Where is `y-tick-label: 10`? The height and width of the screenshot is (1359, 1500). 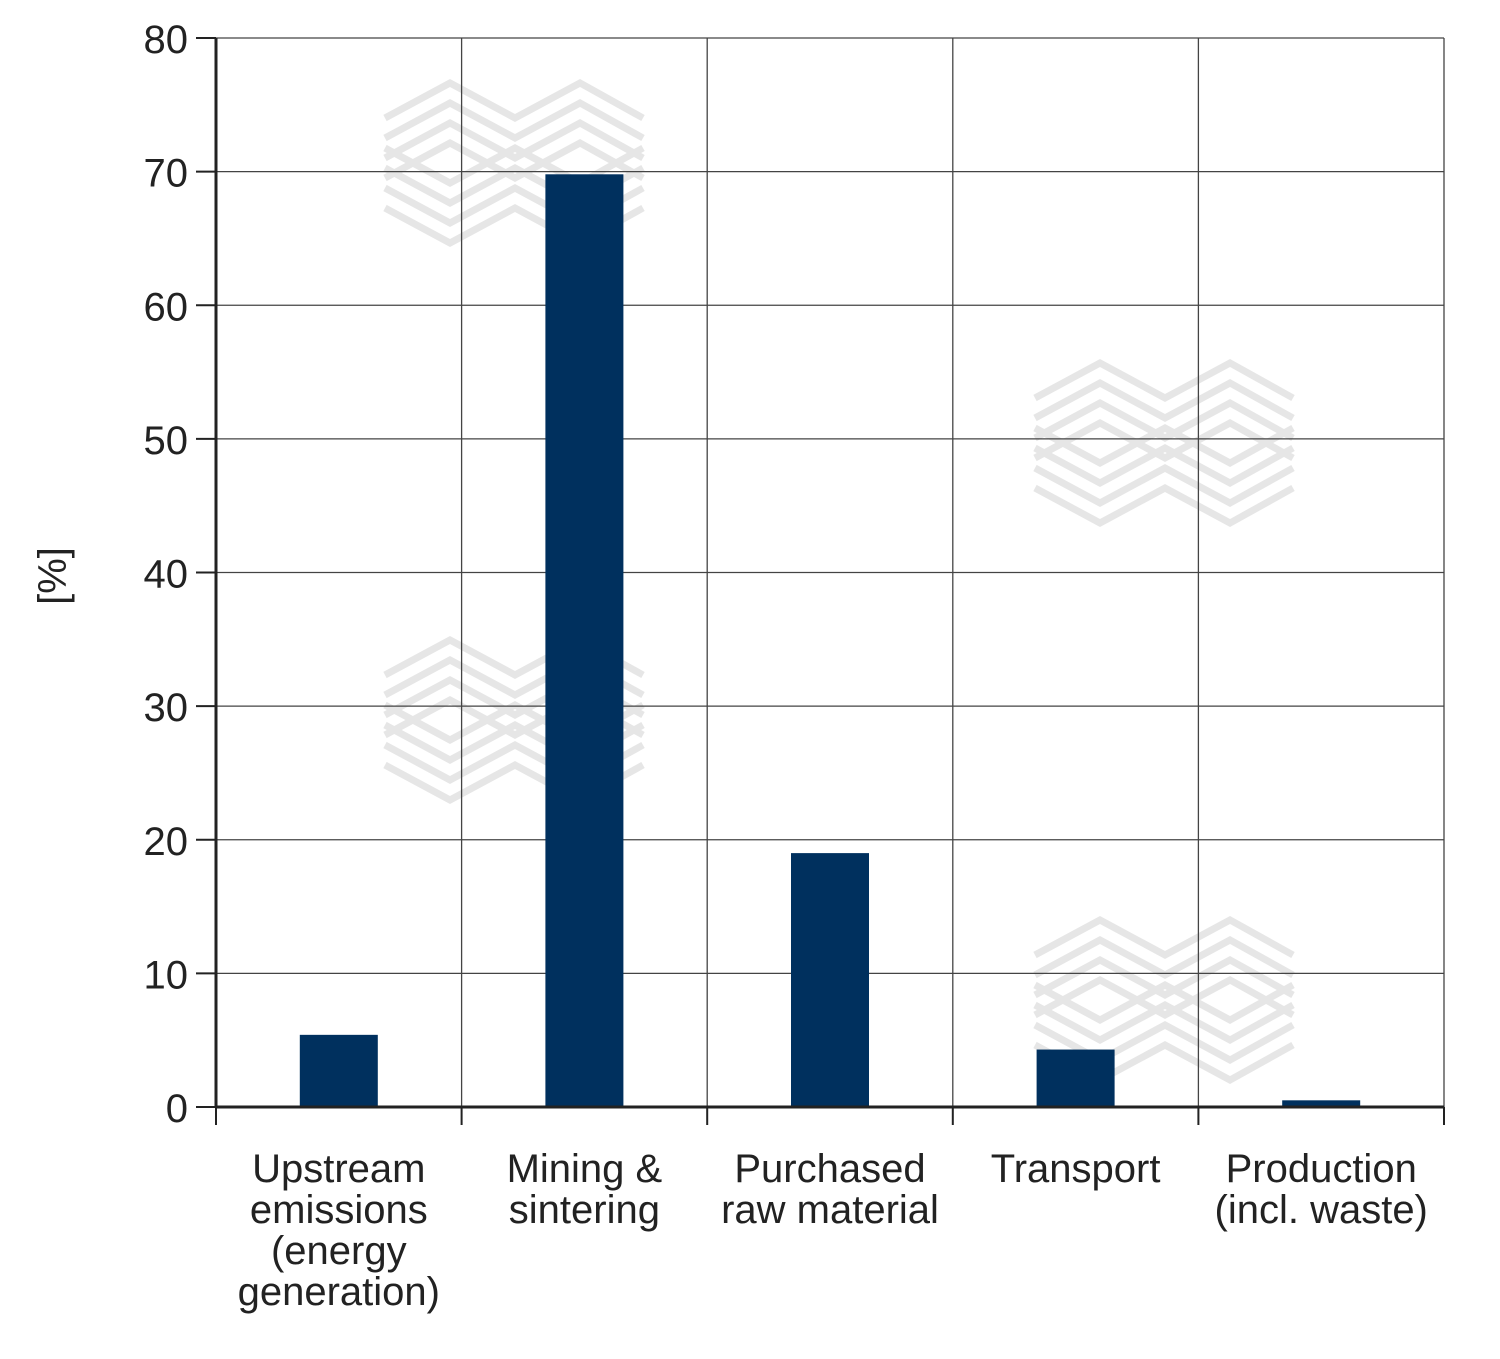 y-tick-label: 10 is located at coordinates (166, 975).